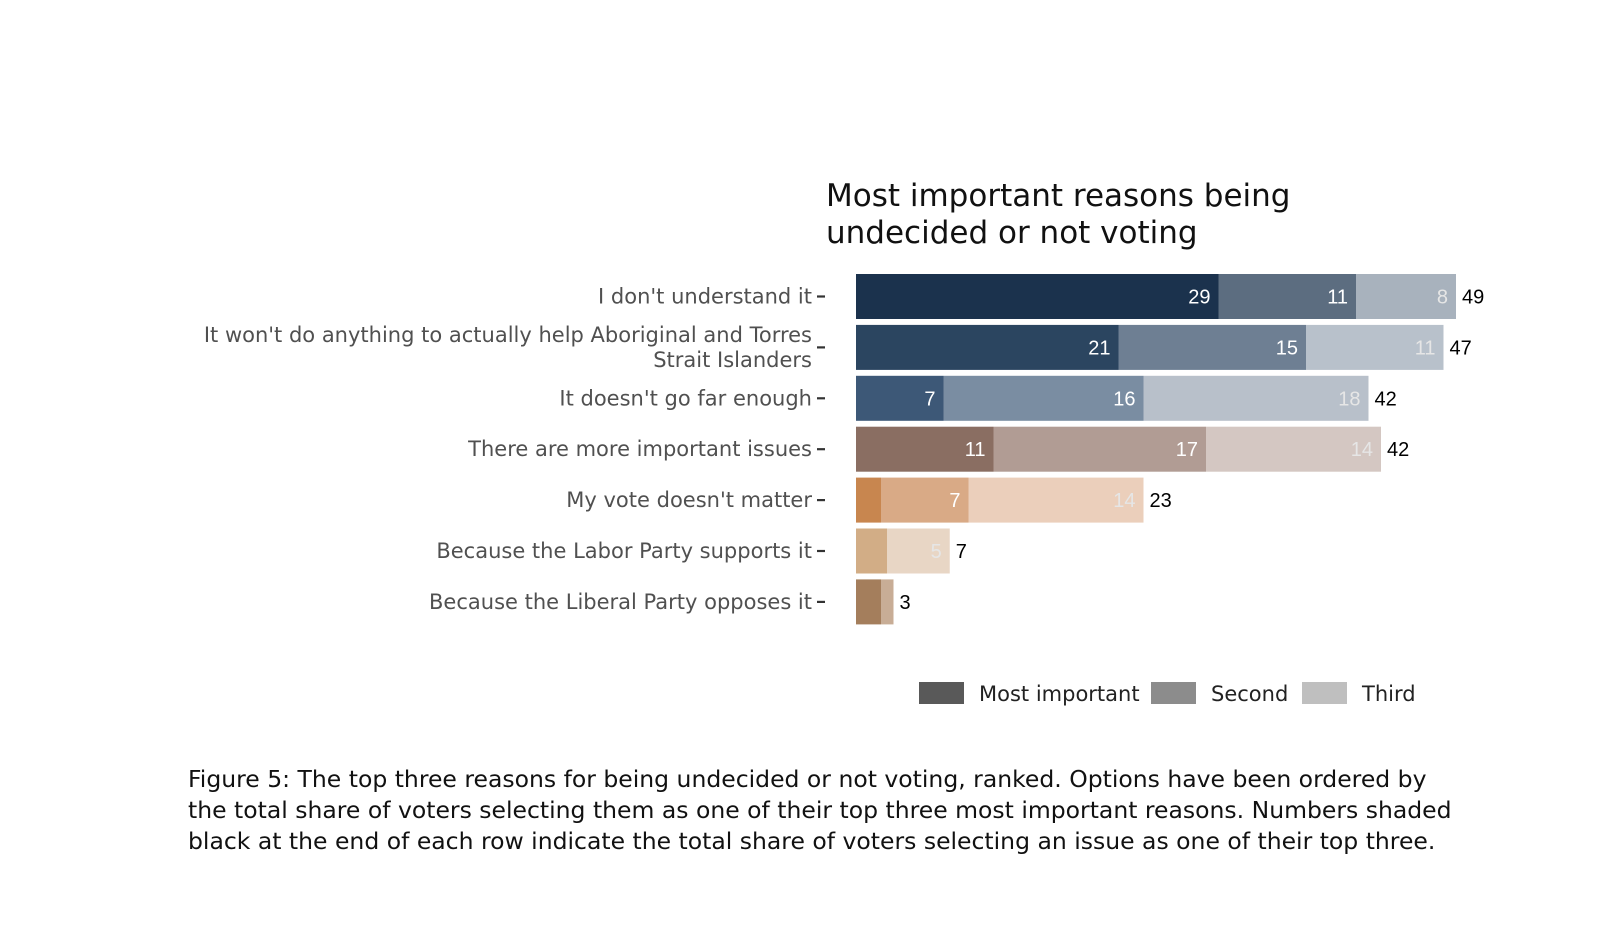 The height and width of the screenshot is (939, 1600). What do you see at coordinates (705, 297) in the screenshot?
I see `category-label: I don't understand it` at bounding box center [705, 297].